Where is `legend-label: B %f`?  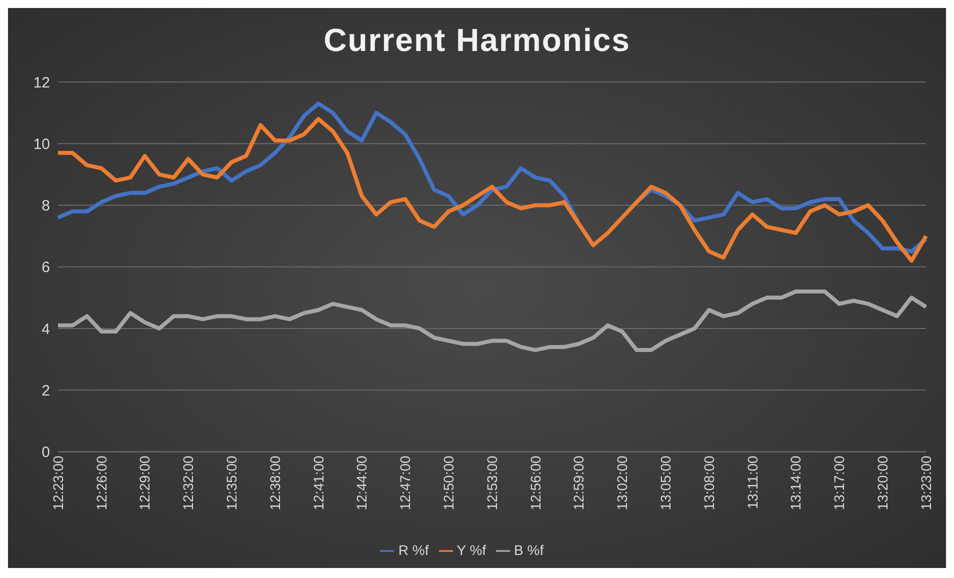
legend-label: B %f is located at coordinates (529, 550).